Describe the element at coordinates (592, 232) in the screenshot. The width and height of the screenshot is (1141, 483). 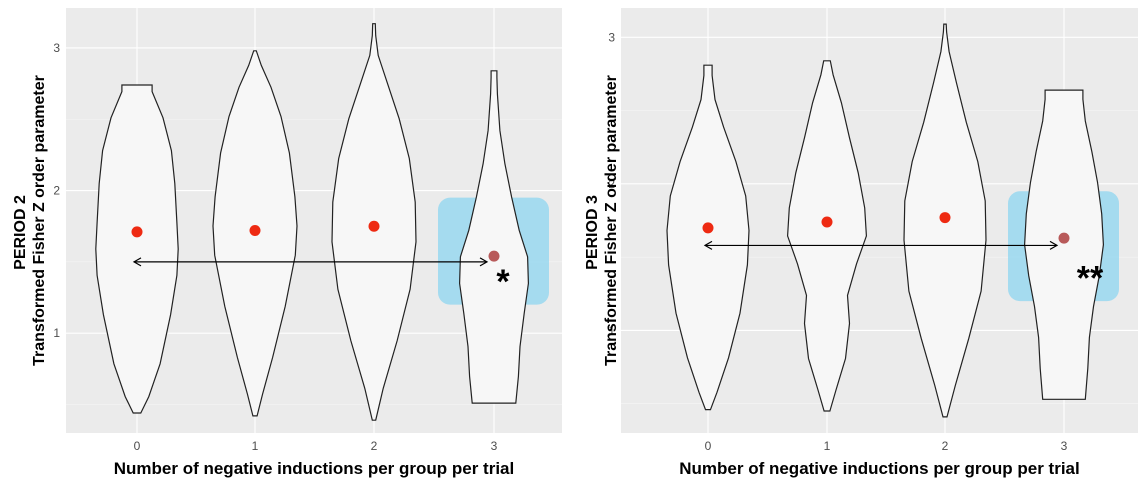
I see `y-axis-title-period: PERIOD 3` at that location.